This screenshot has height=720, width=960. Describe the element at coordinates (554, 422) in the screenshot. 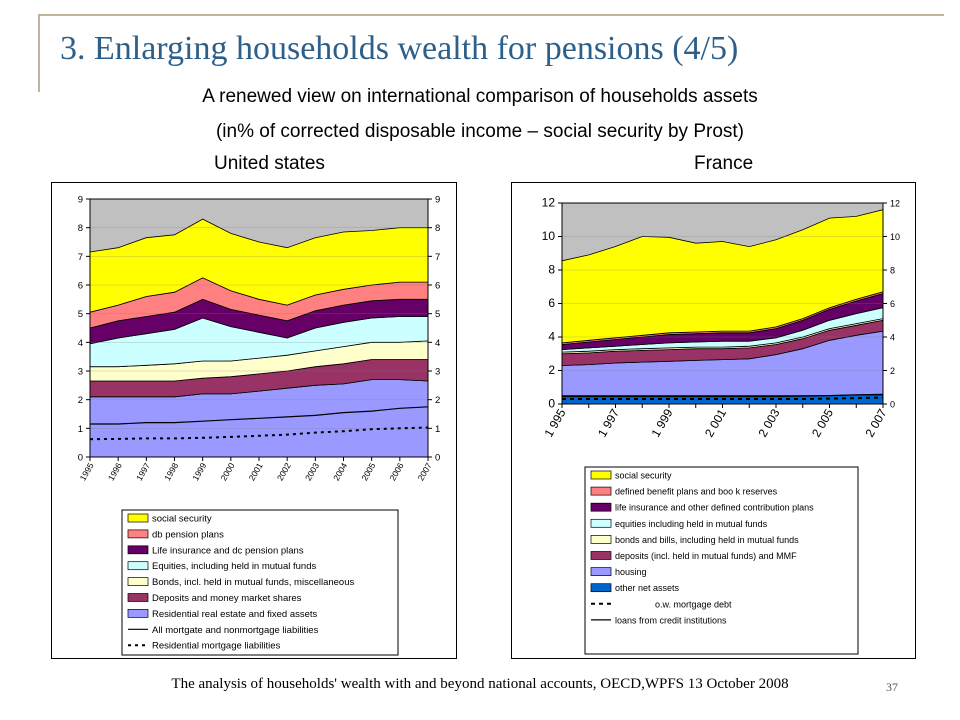

I see `fr-xtick-label: 1 995` at that location.